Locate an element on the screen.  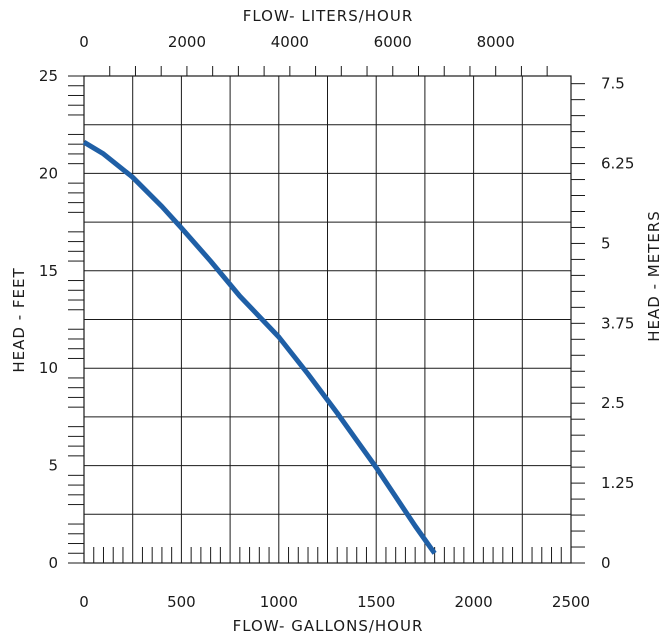
x-tick-label: 1000 is located at coordinates (279, 602).